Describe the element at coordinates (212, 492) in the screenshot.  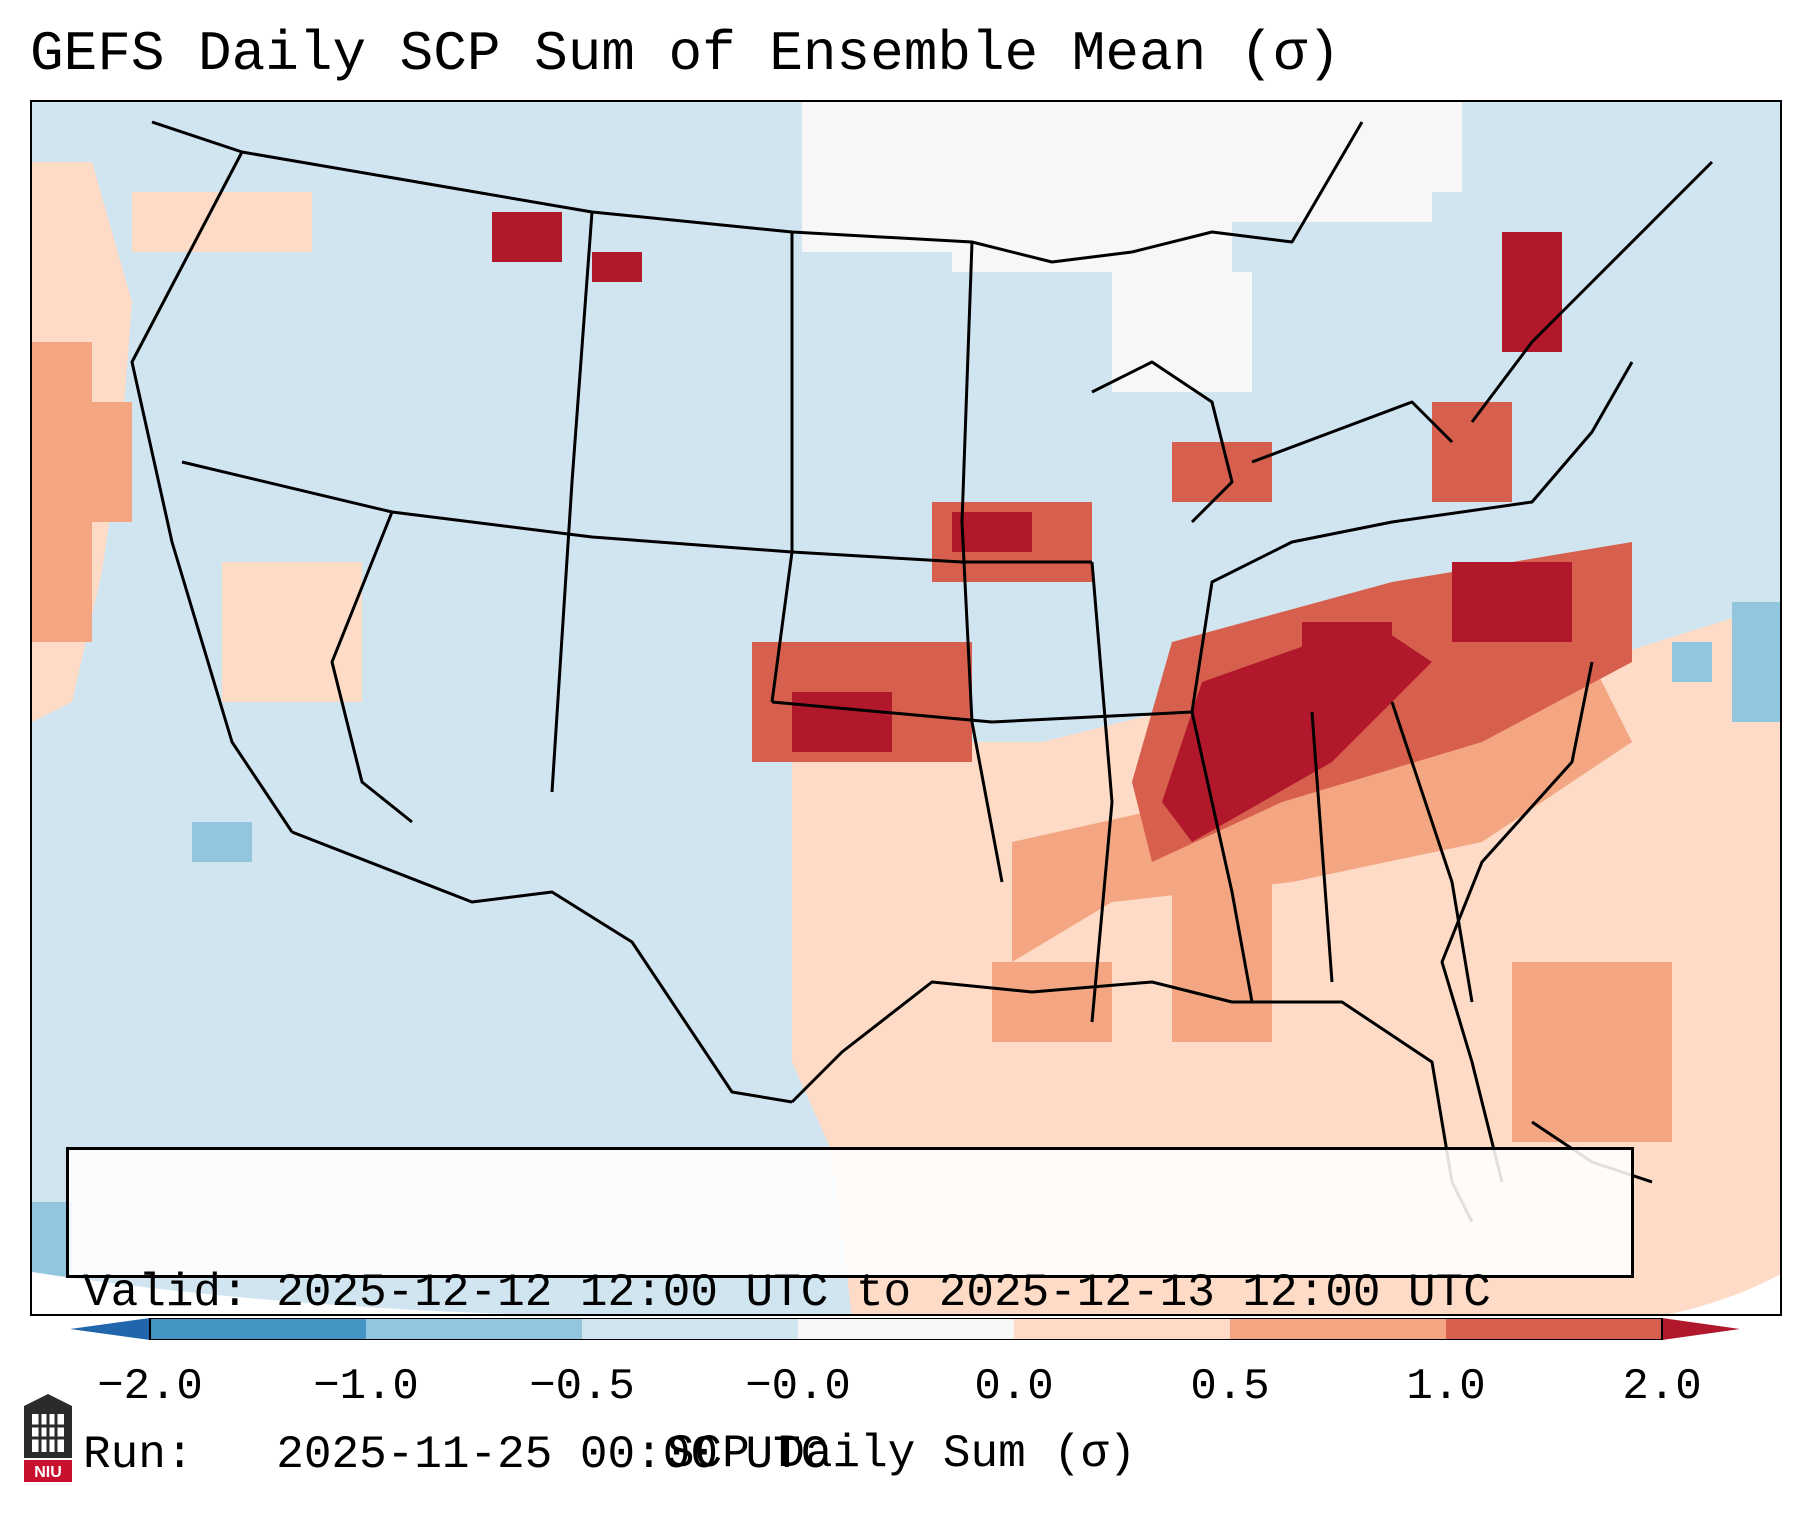
I see `west-coast` at that location.